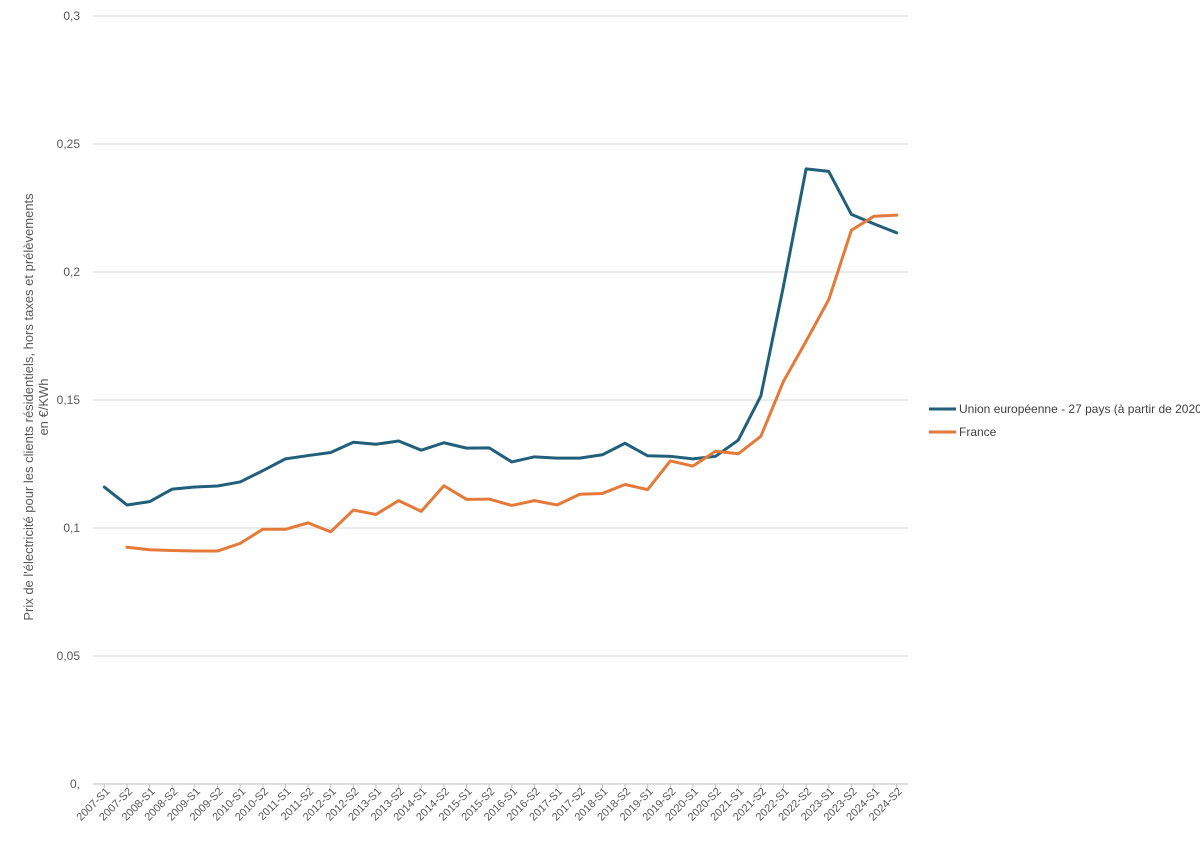 This screenshot has width=1200, height=844. What do you see at coordinates (978, 432) in the screenshot?
I see `legend-label: France` at bounding box center [978, 432].